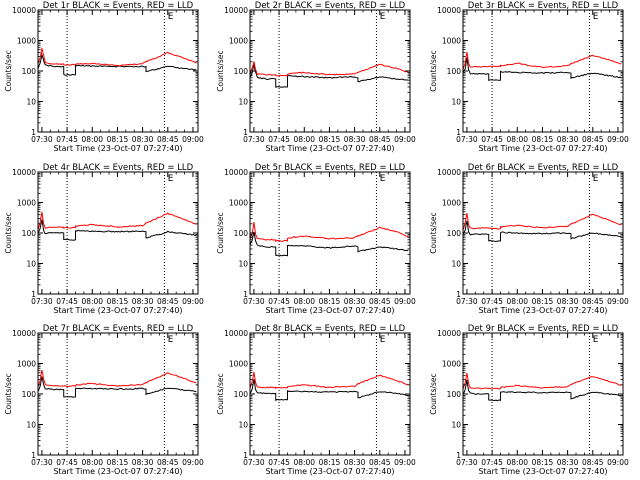 This screenshot has width=640, height=480. What do you see at coordinates (330, 329) in the screenshot?
I see `panel-title: Det 8r BLACK = Events, RED = LLD` at bounding box center [330, 329].